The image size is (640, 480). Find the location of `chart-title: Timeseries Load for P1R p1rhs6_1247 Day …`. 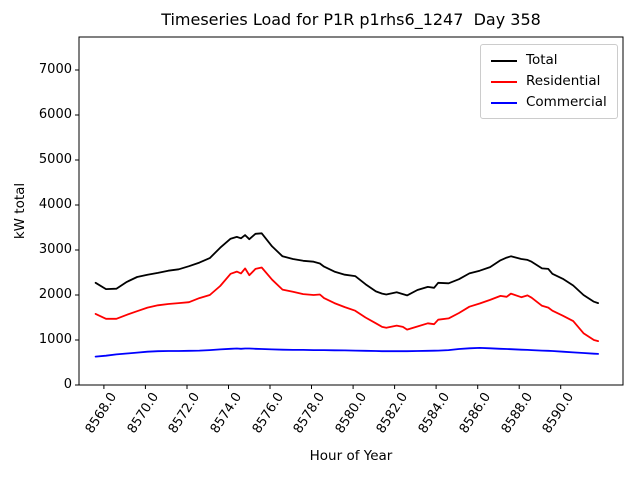

chart-title: Timeseries Load for P1R p1rhs6_1247 Day … is located at coordinates (351, 19).